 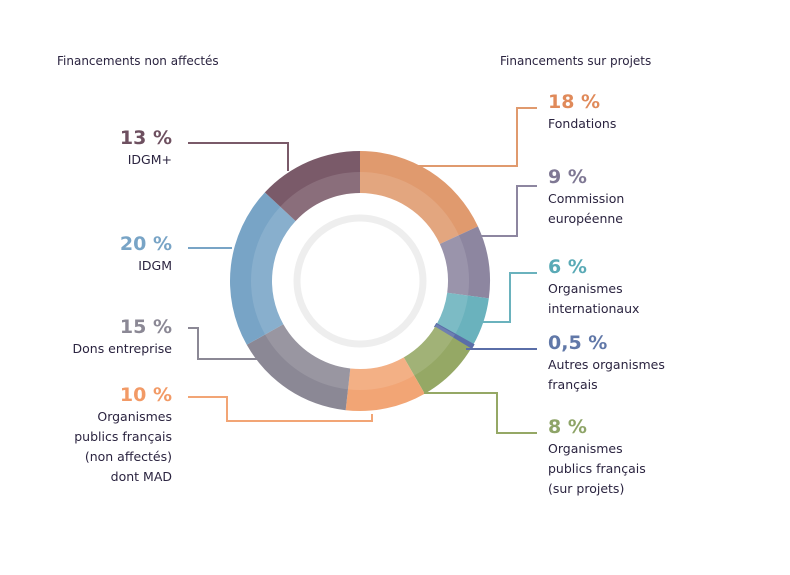 I want to click on value-label-fondations: 18 %, so click(x=574, y=102).